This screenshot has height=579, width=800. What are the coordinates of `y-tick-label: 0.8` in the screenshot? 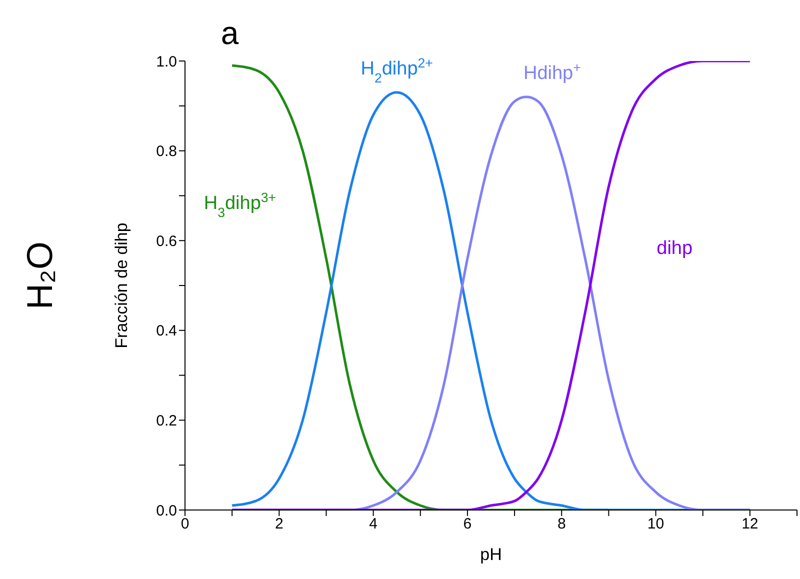 It's located at (166, 151).